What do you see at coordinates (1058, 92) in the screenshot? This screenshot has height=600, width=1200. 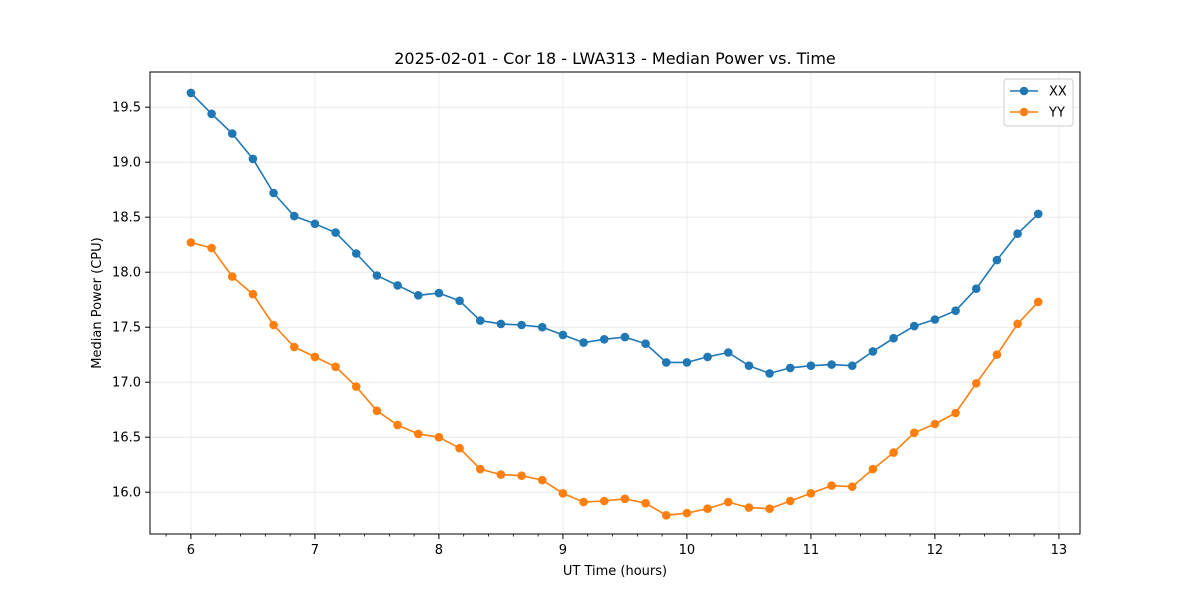 I see `legend-label-xx: XX` at bounding box center [1058, 92].